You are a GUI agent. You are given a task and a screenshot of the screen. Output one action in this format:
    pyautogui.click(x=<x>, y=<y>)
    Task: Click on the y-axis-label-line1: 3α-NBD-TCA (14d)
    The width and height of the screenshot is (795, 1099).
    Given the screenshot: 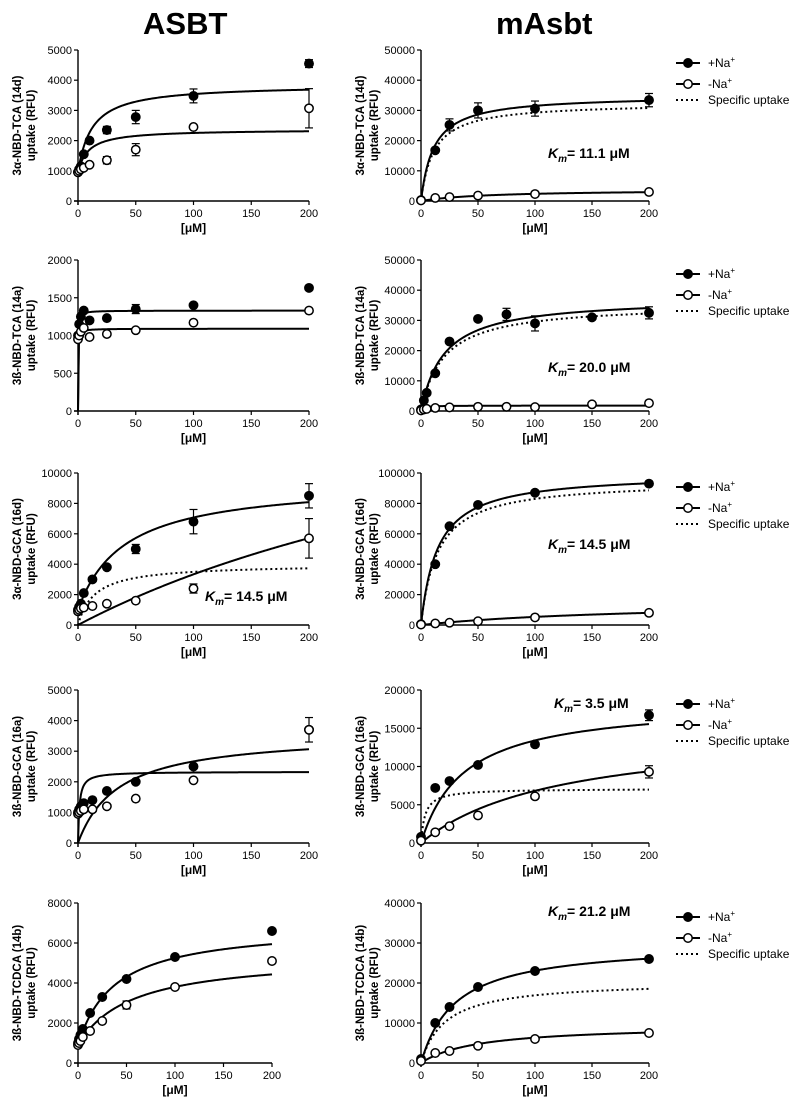 What is the action you would take?
    pyautogui.click(x=18, y=125)
    